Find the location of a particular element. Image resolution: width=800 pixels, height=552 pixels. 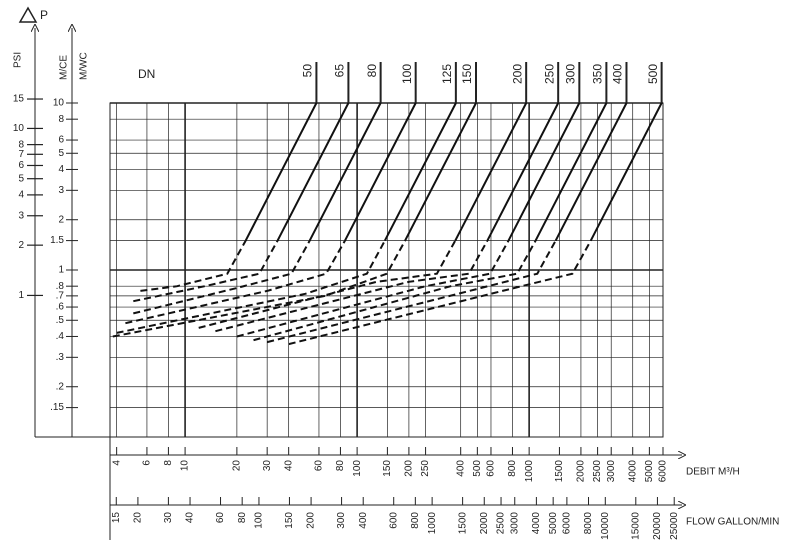

legend-label: 125 is located at coordinates (447, 74).